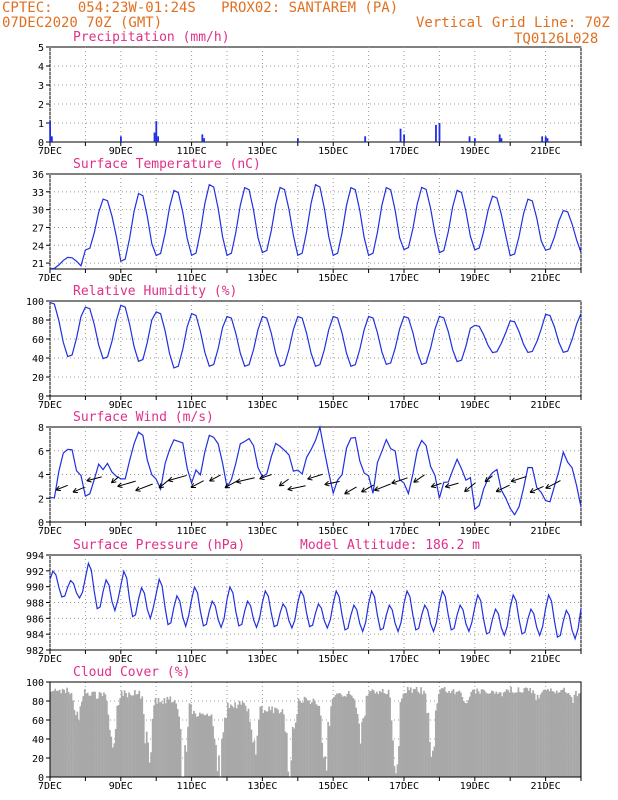  What do you see at coordinates (38, 740) in the screenshot?
I see `ytick-label-cloud: 40` at bounding box center [38, 740].